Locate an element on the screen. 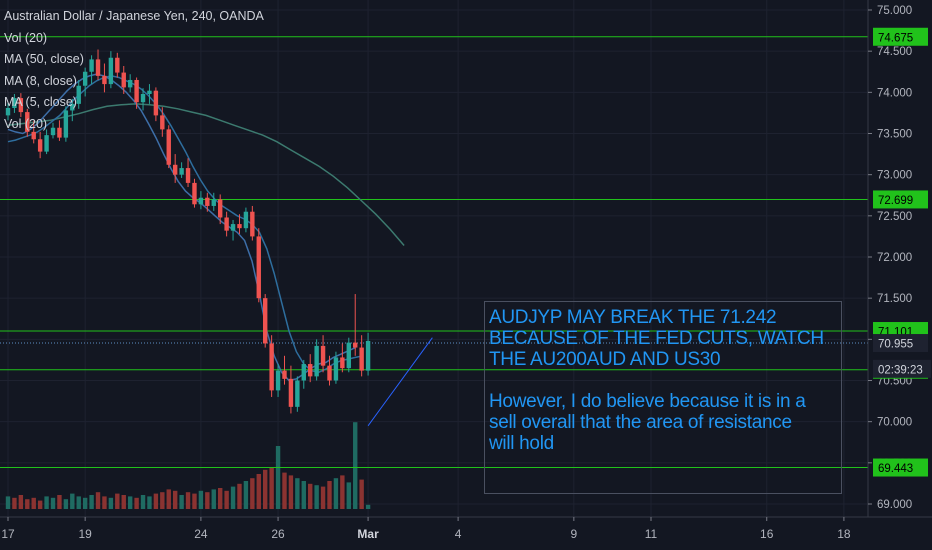  price-tick-label: 75.000 is located at coordinates (894, 11).